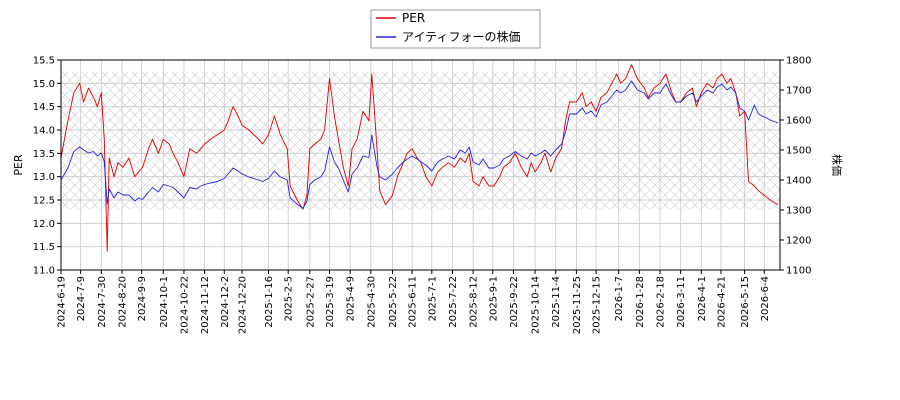  What do you see at coordinates (798, 61) in the screenshot?
I see `right-tick-label: 1800` at bounding box center [798, 61].